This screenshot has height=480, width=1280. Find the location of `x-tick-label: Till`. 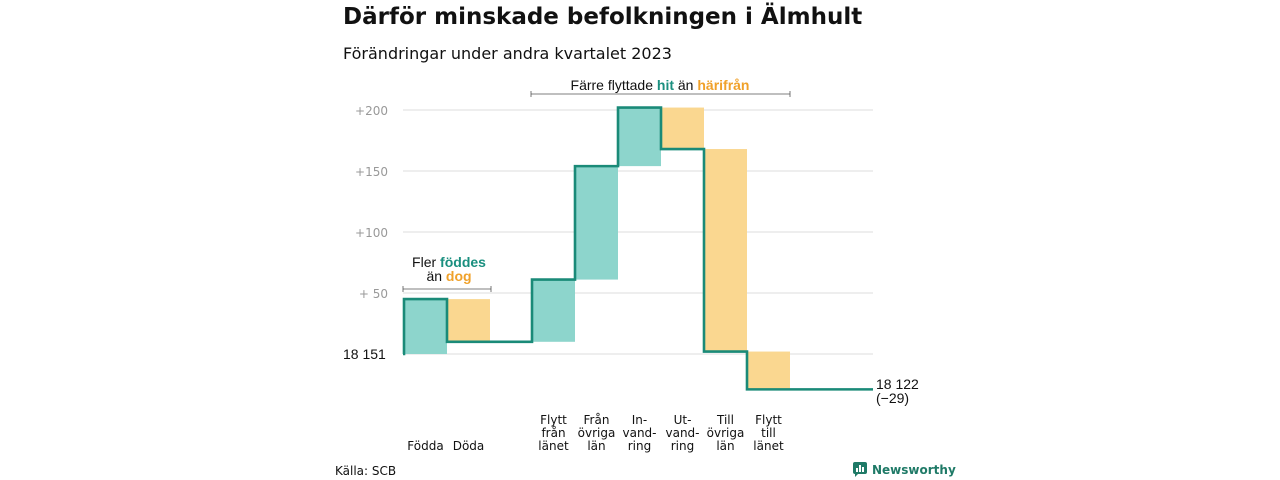

x-tick-label: Till is located at coordinates (725, 420).